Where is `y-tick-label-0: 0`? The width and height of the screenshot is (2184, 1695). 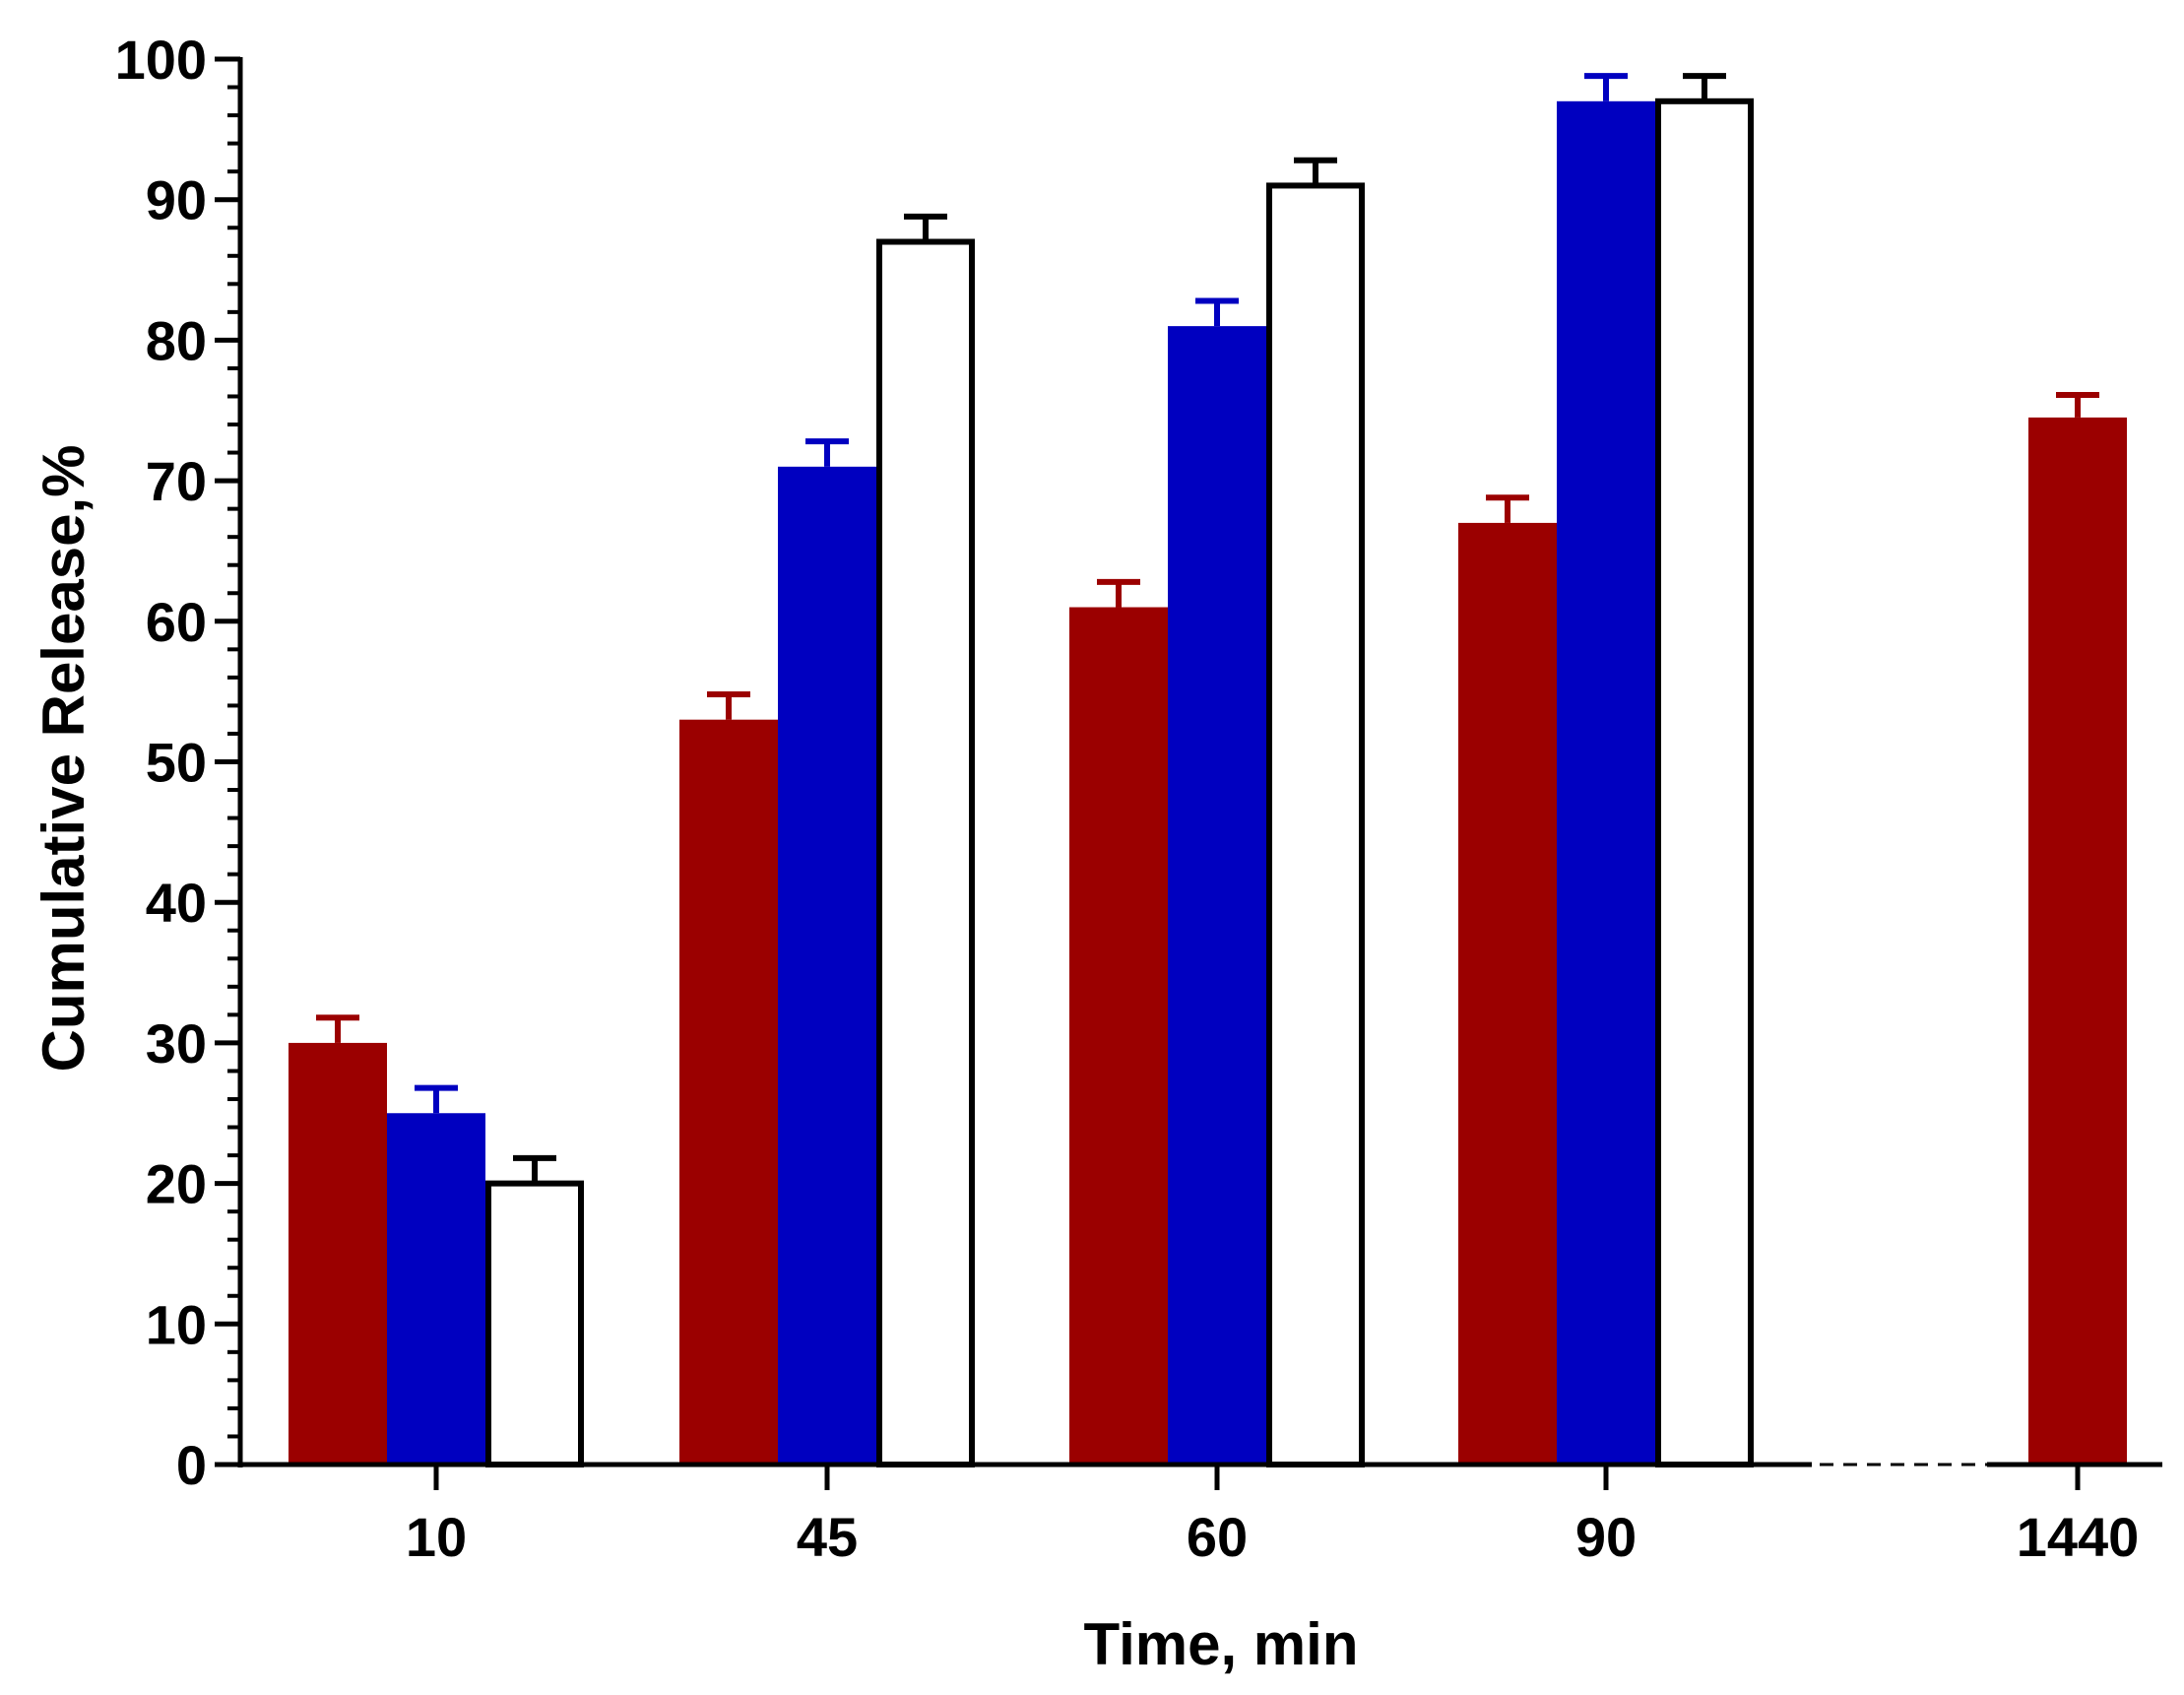
y-tick-label-0: 0 is located at coordinates (191, 1465).